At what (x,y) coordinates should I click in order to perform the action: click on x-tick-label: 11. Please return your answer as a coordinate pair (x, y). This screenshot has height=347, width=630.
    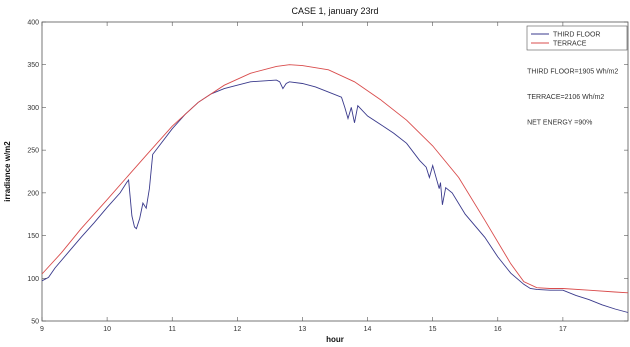
    Looking at the image, I should click on (172, 329).